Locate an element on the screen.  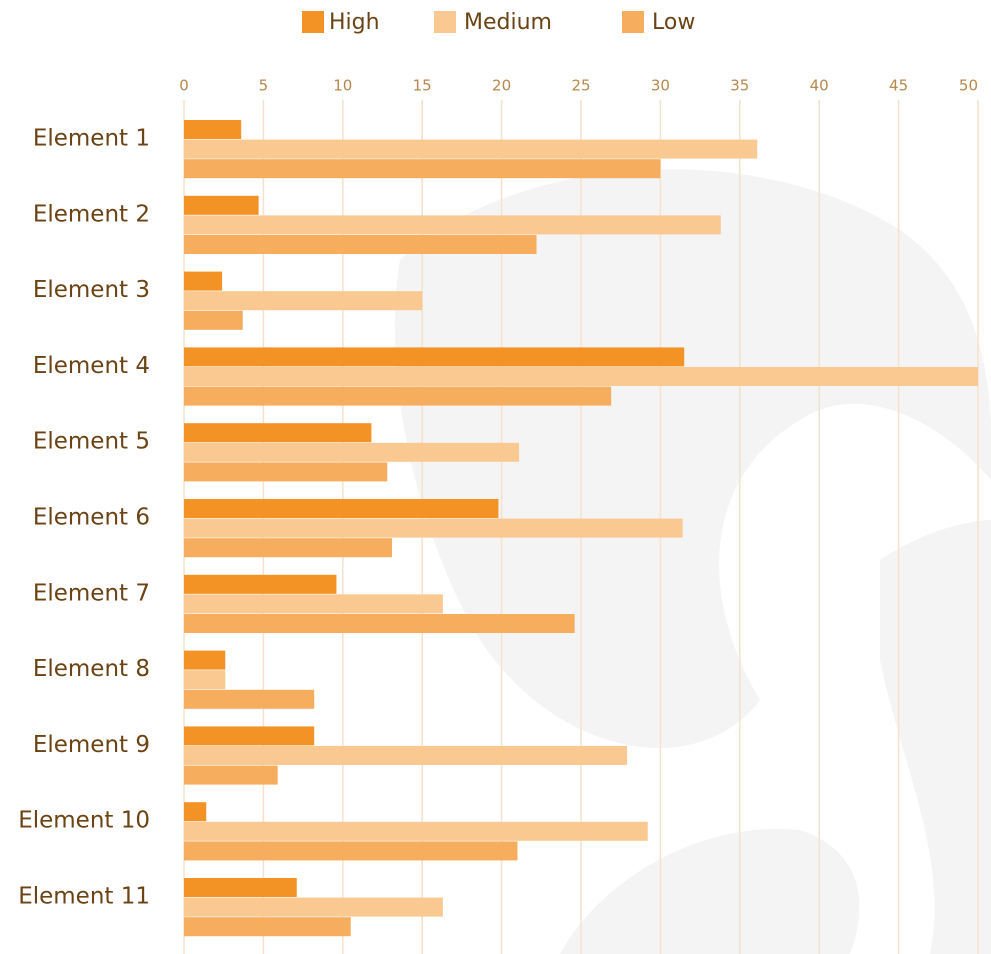
category-label: Element 3 is located at coordinates (91, 290).